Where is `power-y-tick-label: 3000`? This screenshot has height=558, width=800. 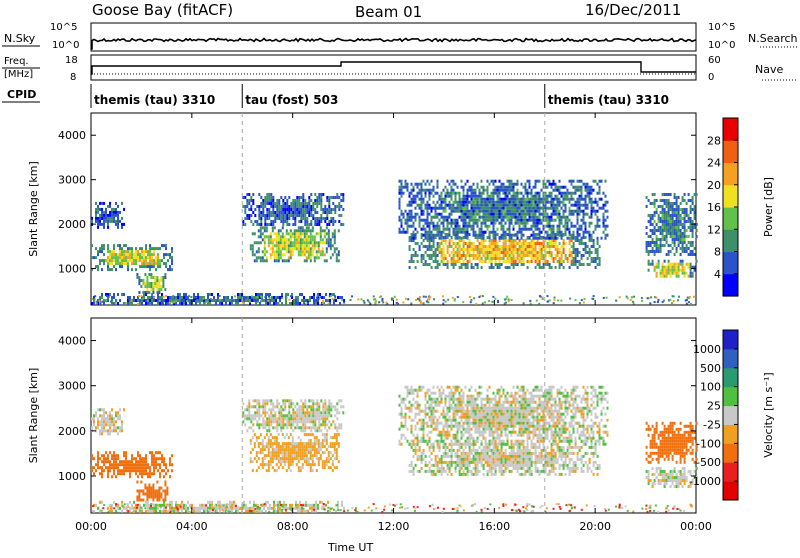 power-y-tick-label: 3000 is located at coordinates (72, 180).